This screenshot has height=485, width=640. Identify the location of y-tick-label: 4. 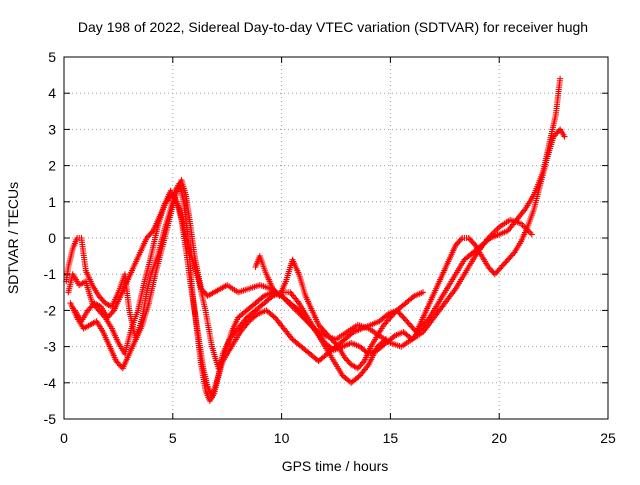
(52, 93).